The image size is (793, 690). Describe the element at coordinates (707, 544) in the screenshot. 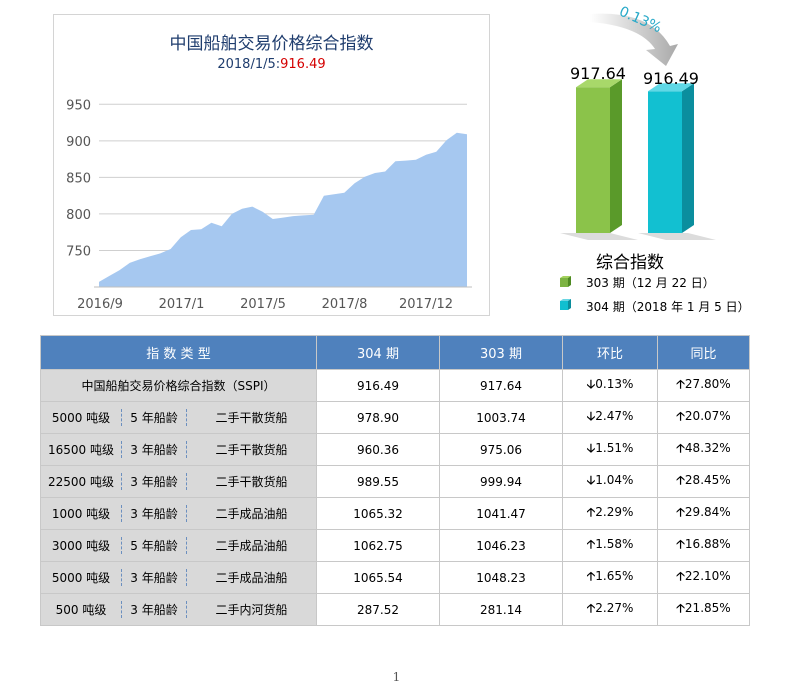

I see `yoy-value: 16.88%` at that location.